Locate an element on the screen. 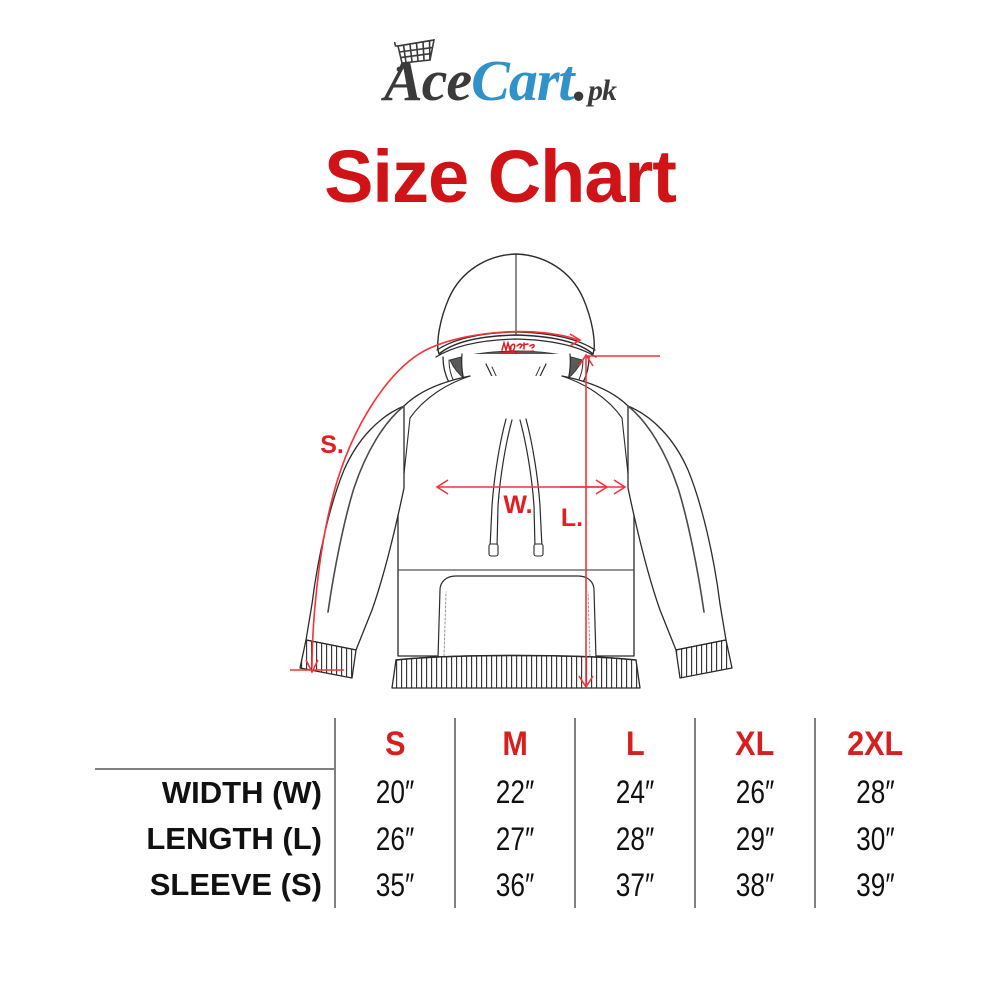  cell-width-m: 22″ is located at coordinates (514, 792).